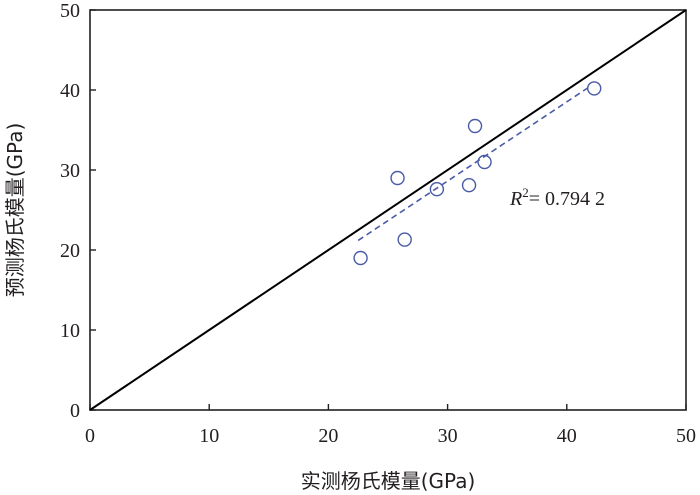  Describe the element at coordinates (567, 199) in the screenshot. I see `r-squared-value: = 0.794 2` at that location.